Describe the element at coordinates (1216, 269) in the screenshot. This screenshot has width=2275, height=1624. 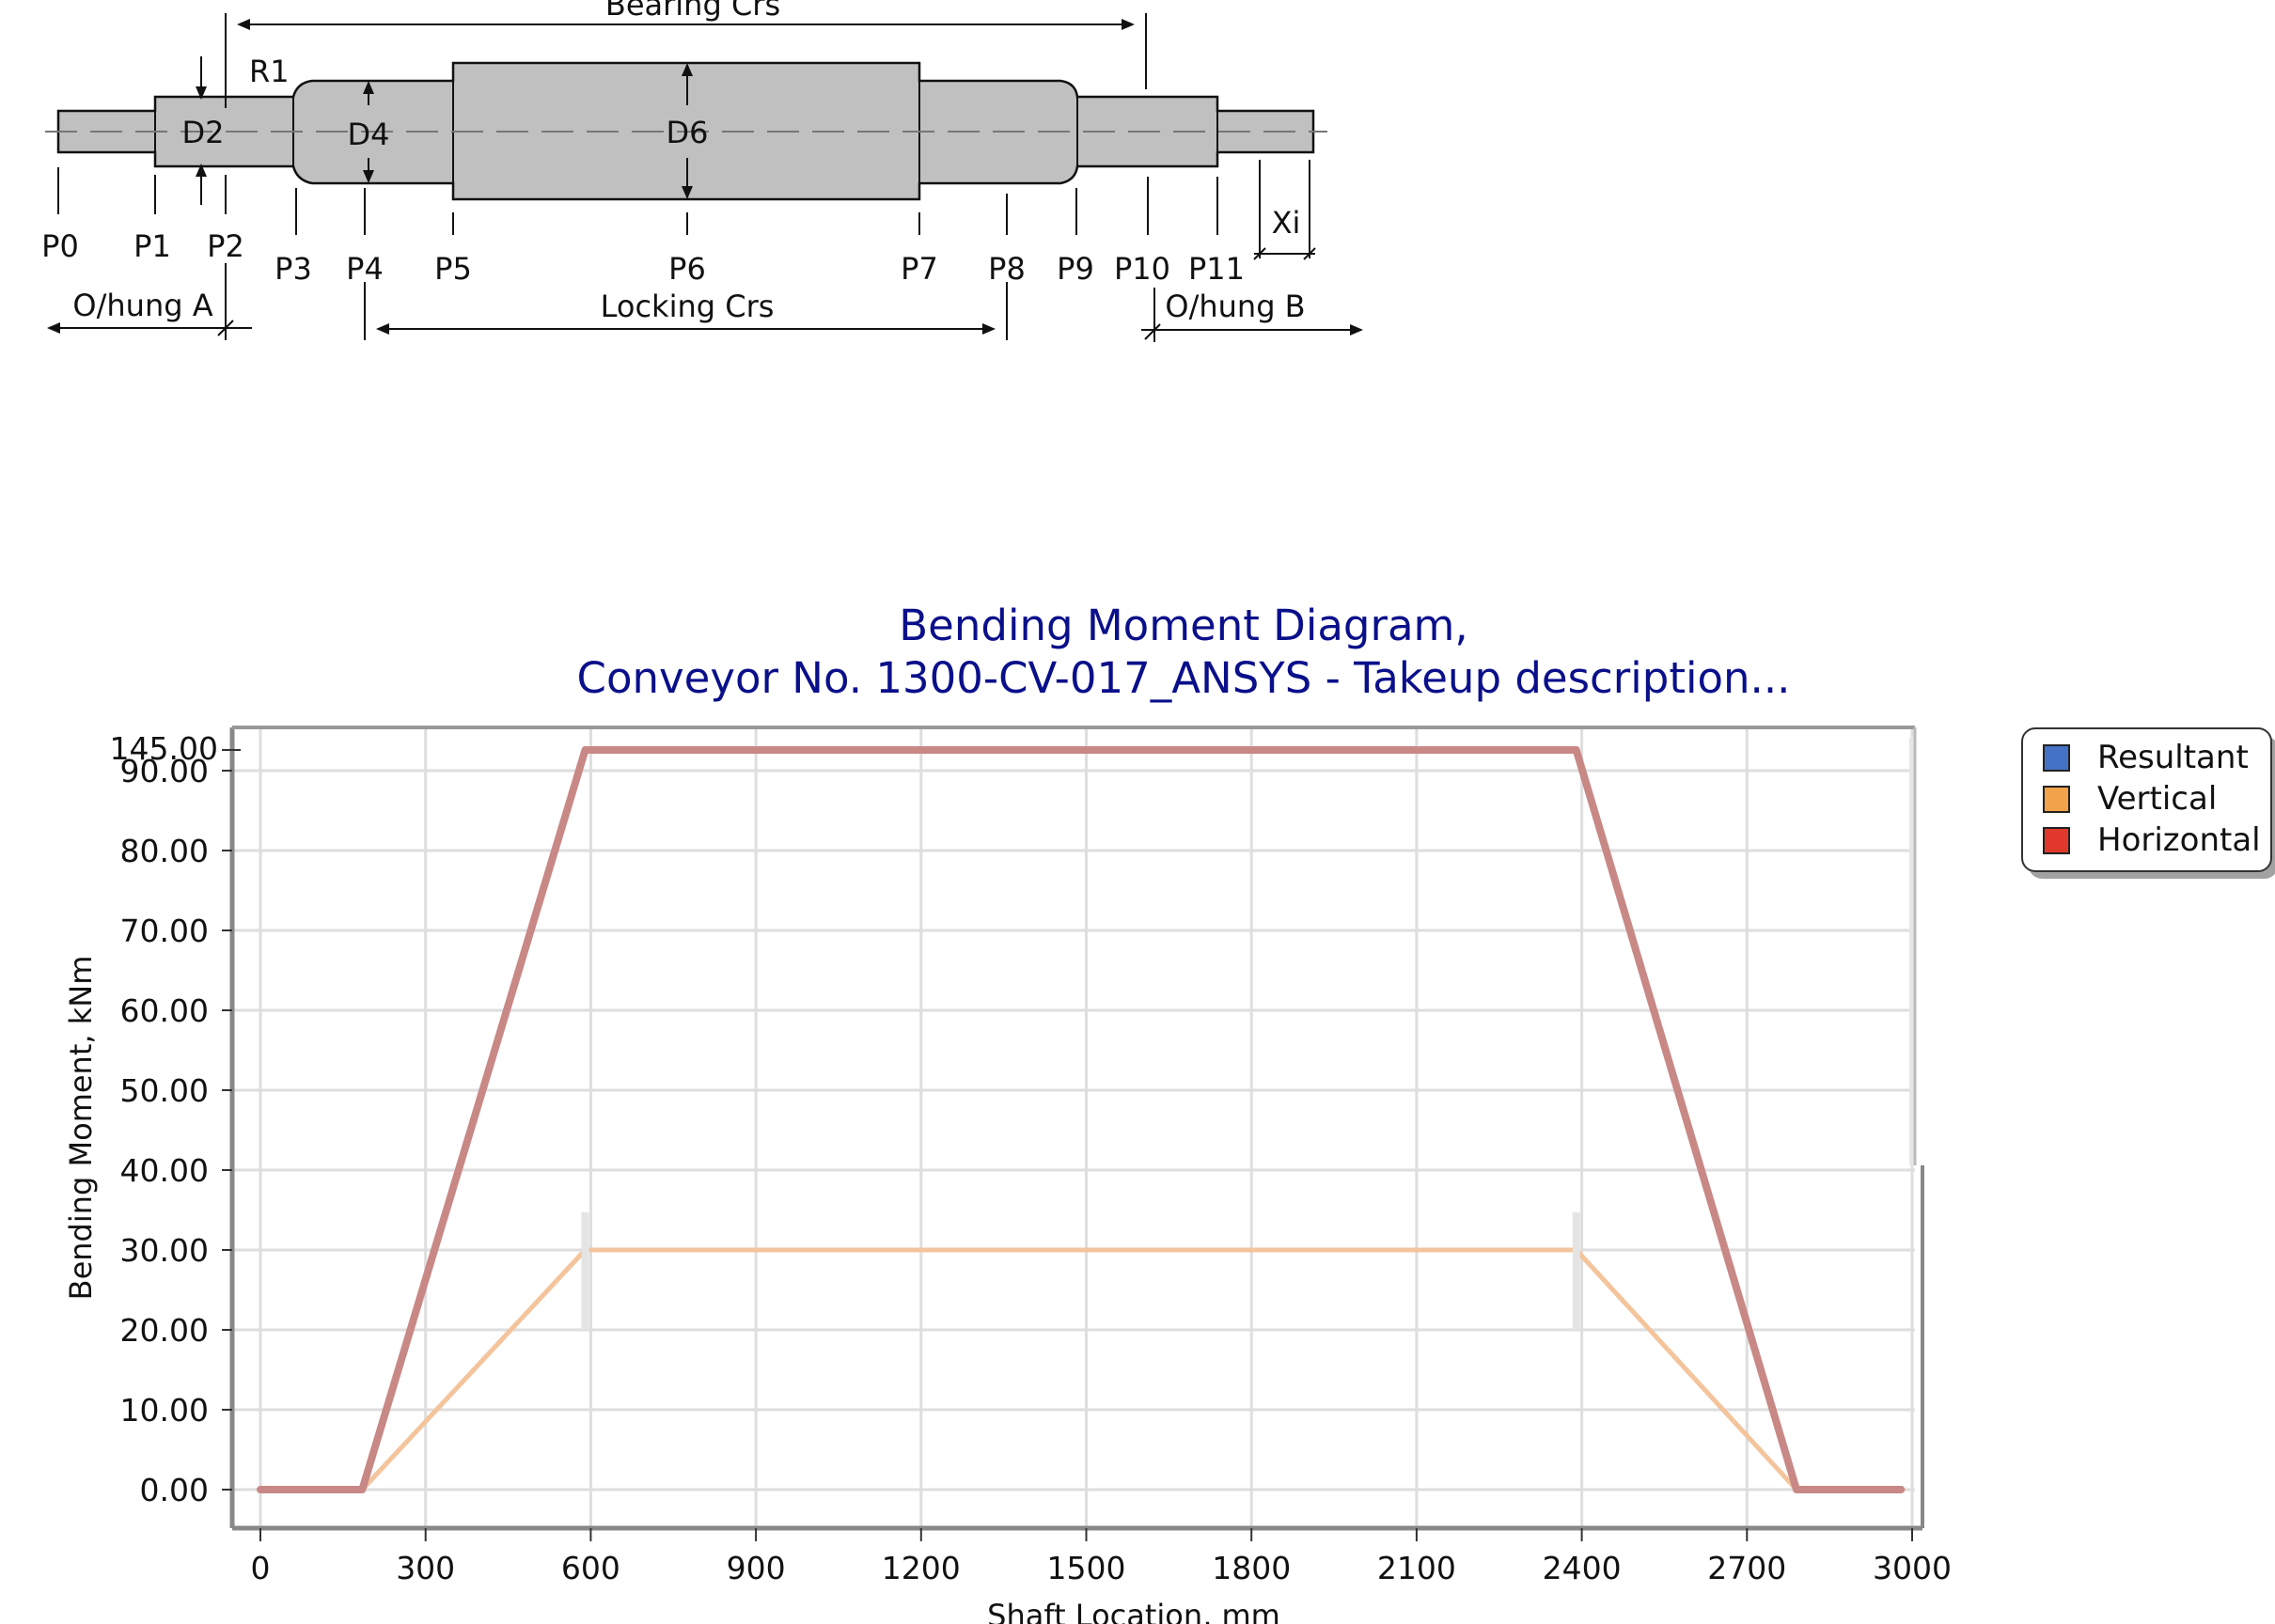
I see `point-label-p11: P11` at that location.